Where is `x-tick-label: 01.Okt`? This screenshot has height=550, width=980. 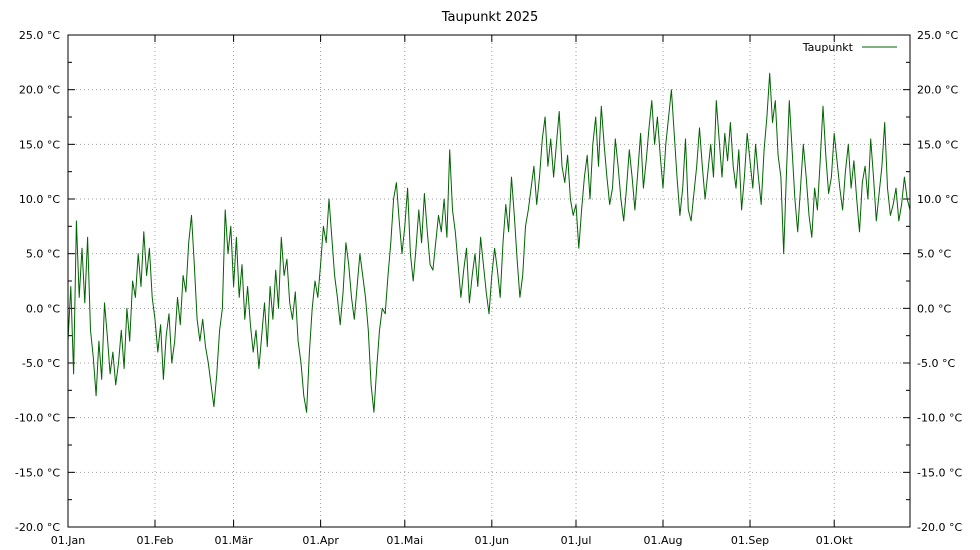 x-tick-label: 01.Okt is located at coordinates (835, 540).